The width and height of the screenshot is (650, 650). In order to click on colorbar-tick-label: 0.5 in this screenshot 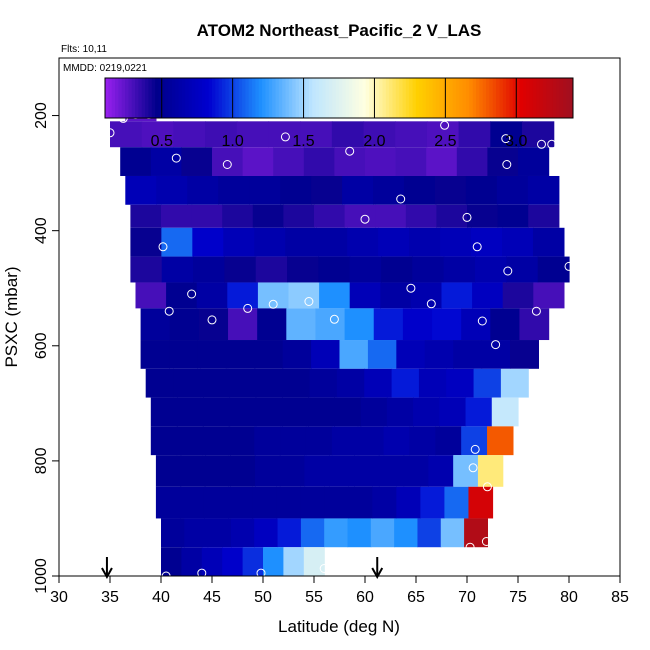, I will do `click(162, 141)`.